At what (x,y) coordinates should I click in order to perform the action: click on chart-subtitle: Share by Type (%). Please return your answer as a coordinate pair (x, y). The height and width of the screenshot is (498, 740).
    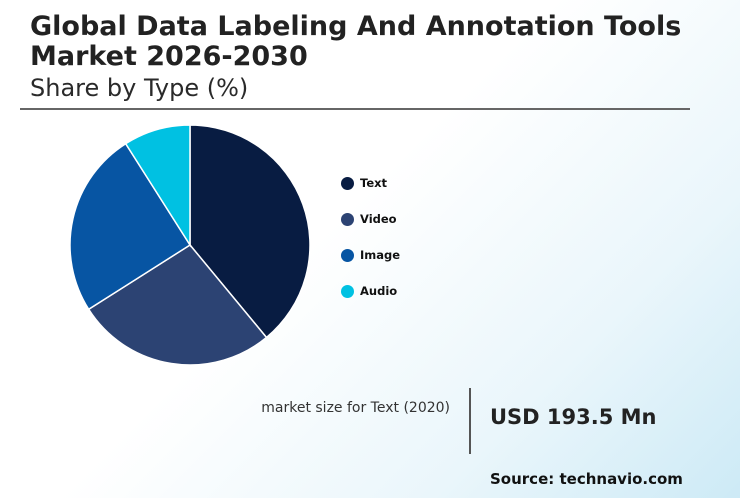
    Looking at the image, I should click on (139, 88).